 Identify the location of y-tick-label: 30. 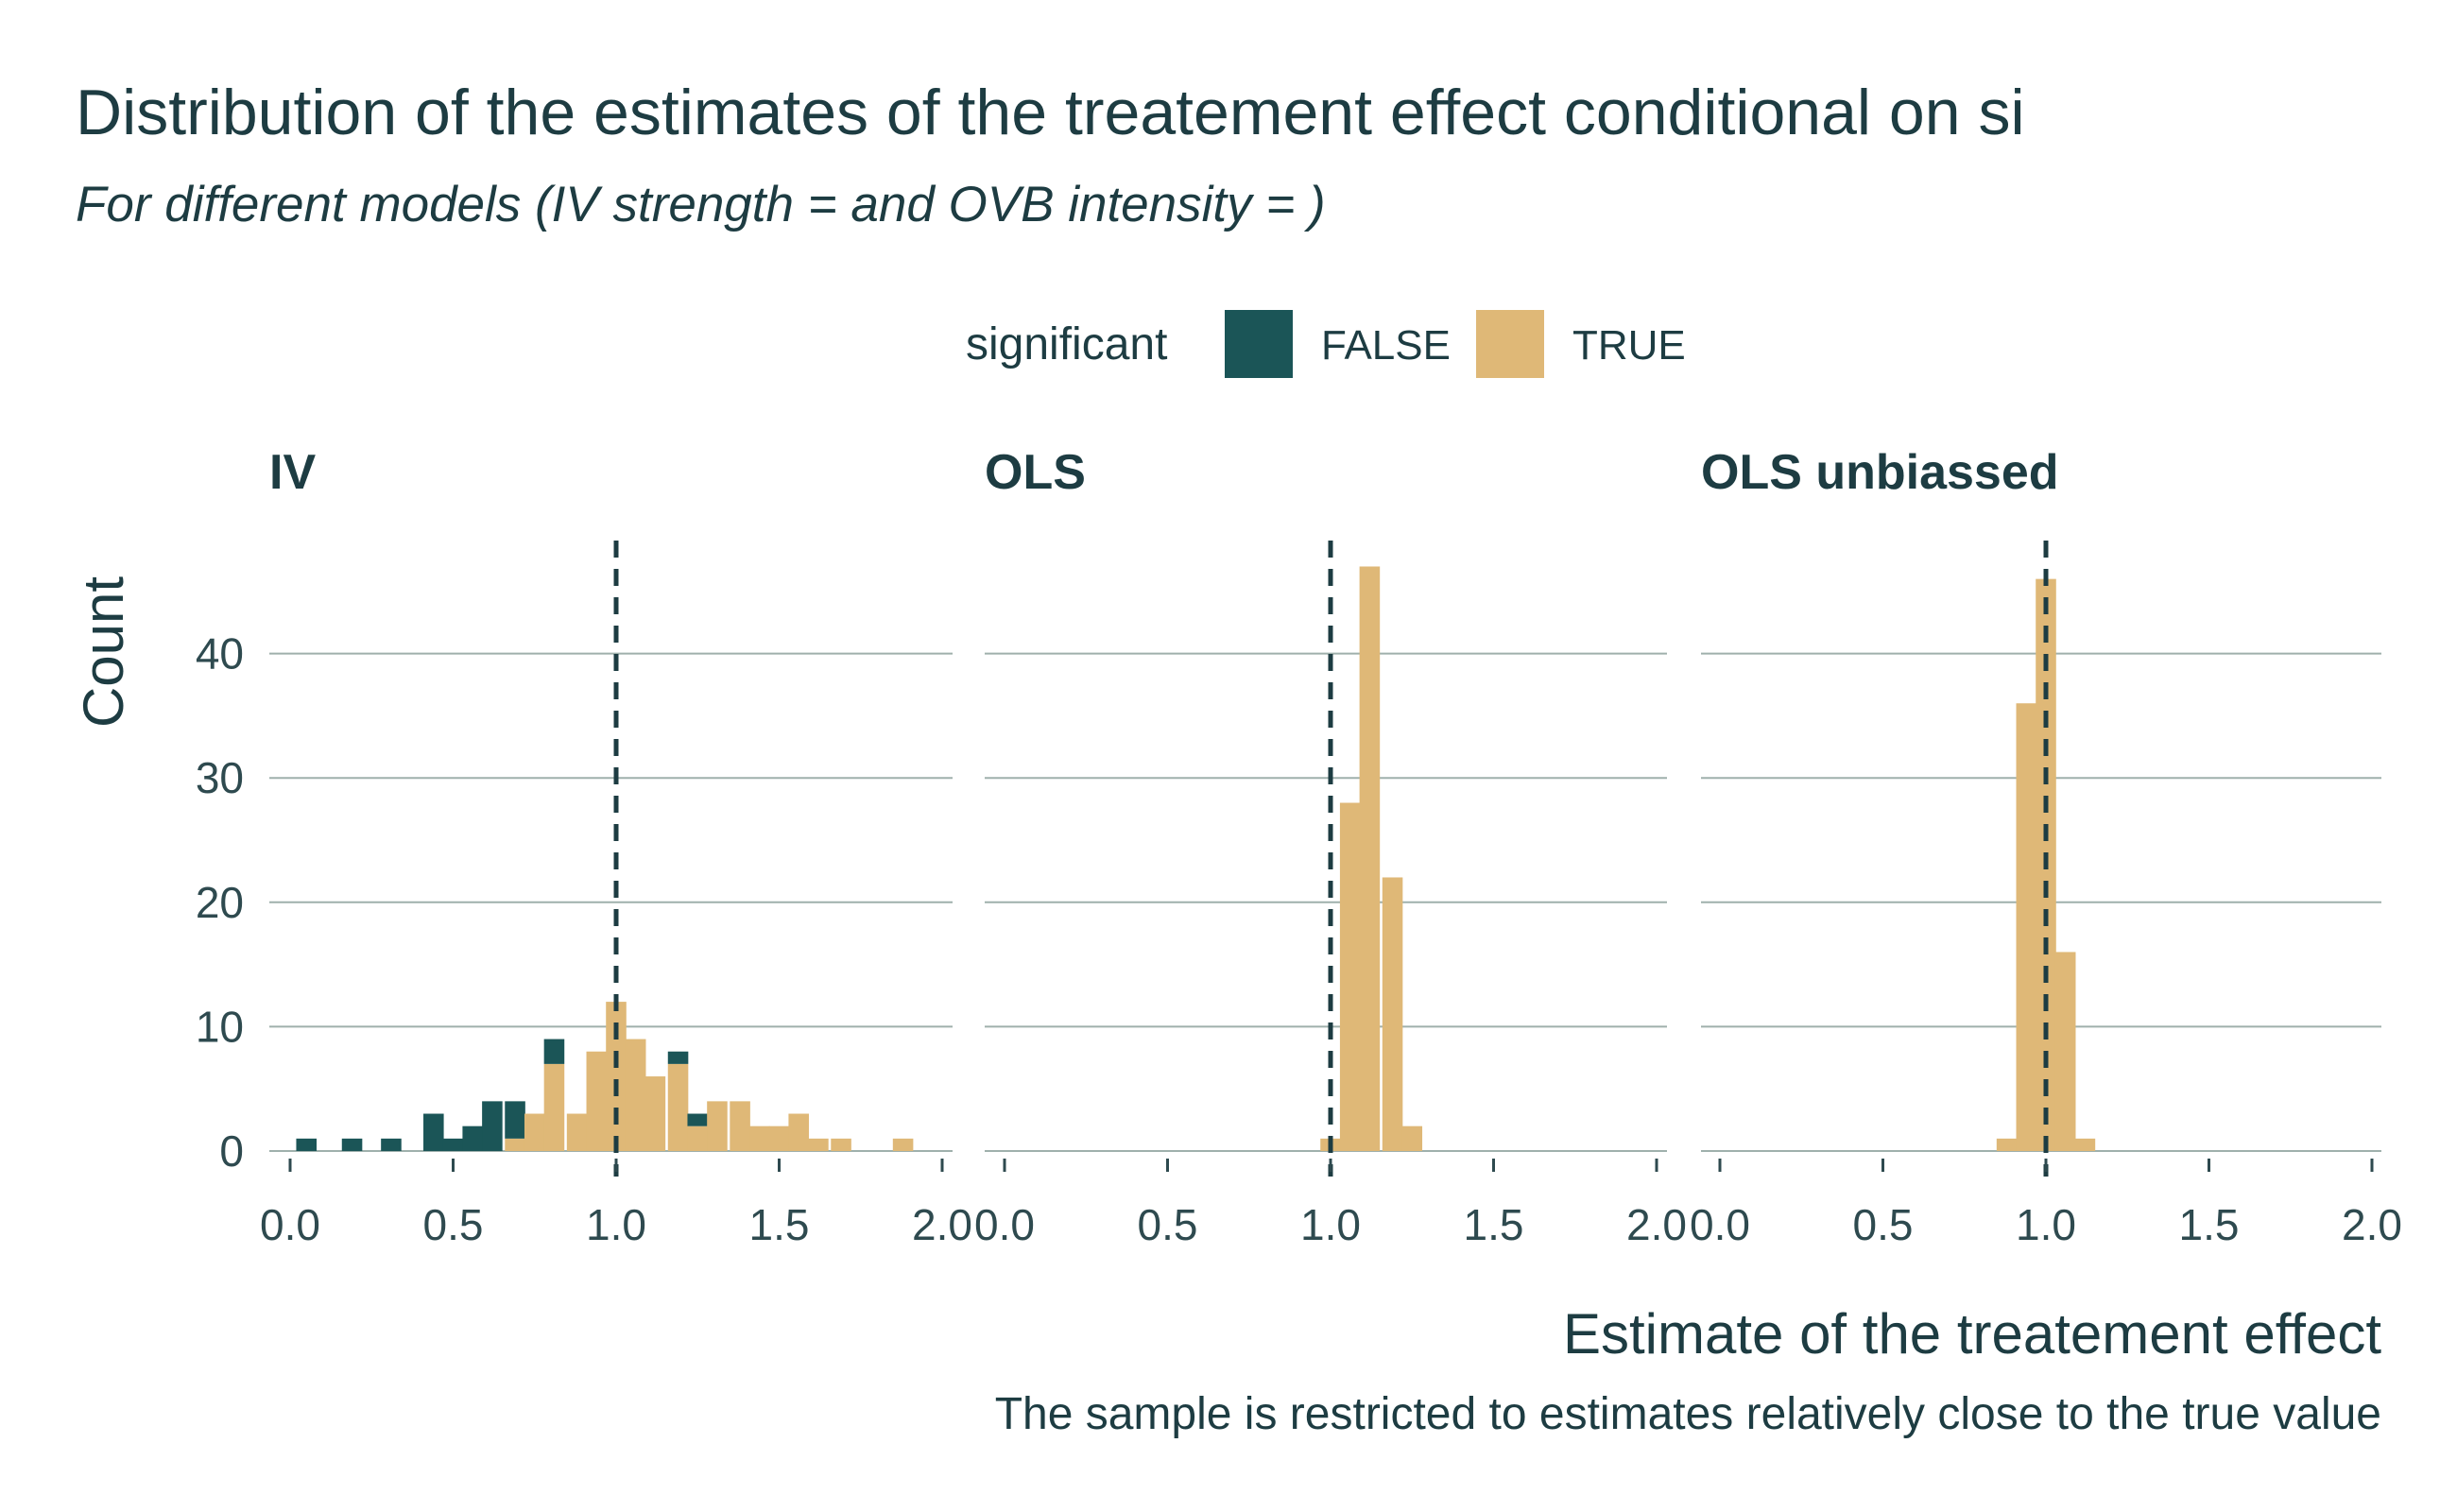
(220, 777).